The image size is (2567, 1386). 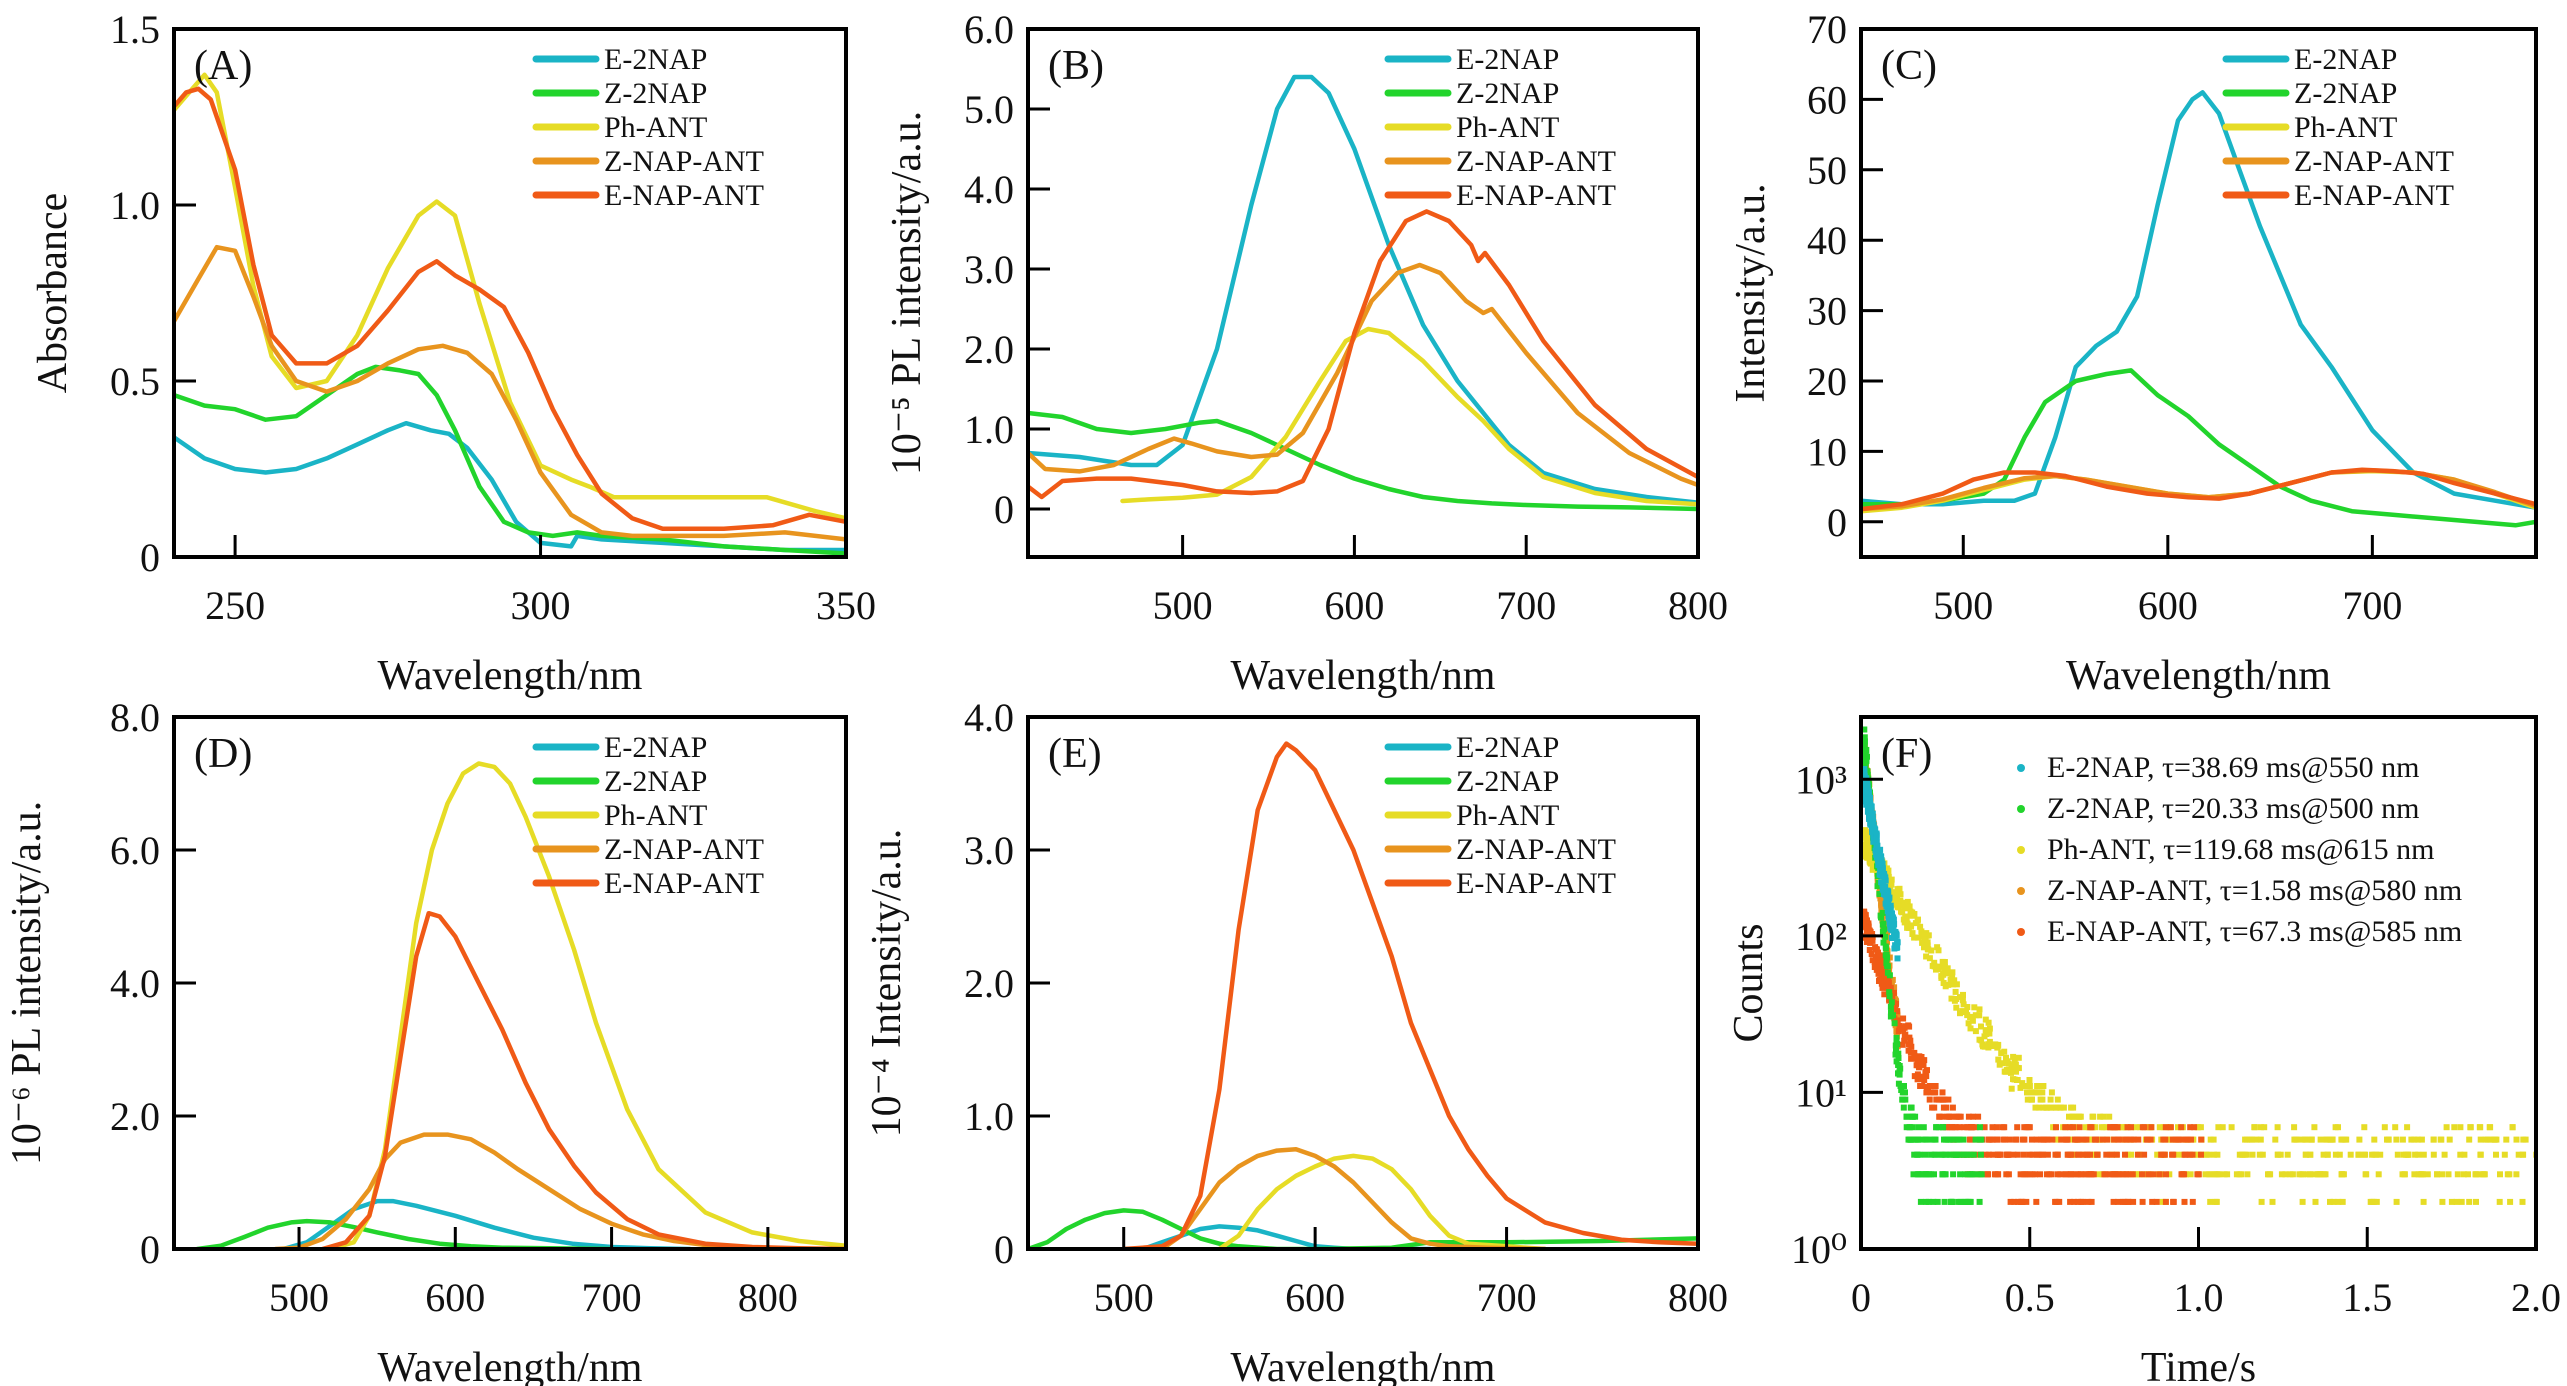 I want to click on x-axis-label: Wavelength/nm, so click(x=510, y=676).